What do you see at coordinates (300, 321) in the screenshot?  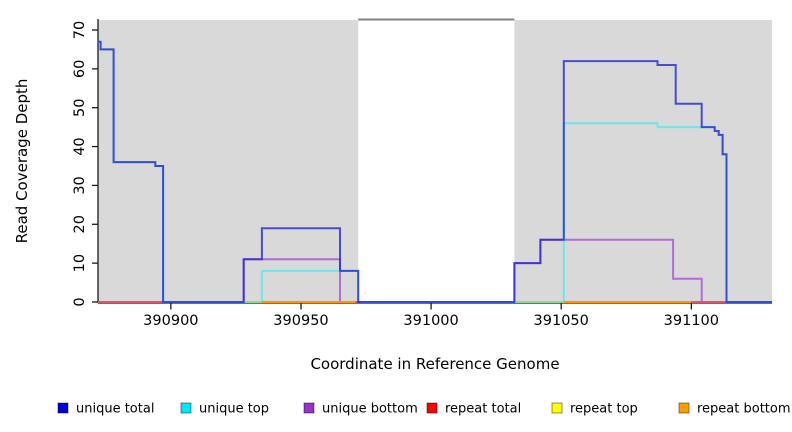 I see `x-tick-label: 390950` at bounding box center [300, 321].